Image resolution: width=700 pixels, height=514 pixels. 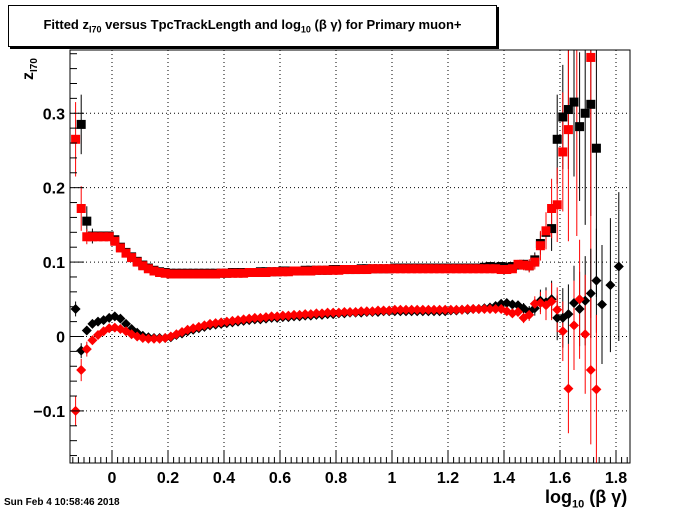 I want to click on x-tick-label: 1.2, so click(x=448, y=478).